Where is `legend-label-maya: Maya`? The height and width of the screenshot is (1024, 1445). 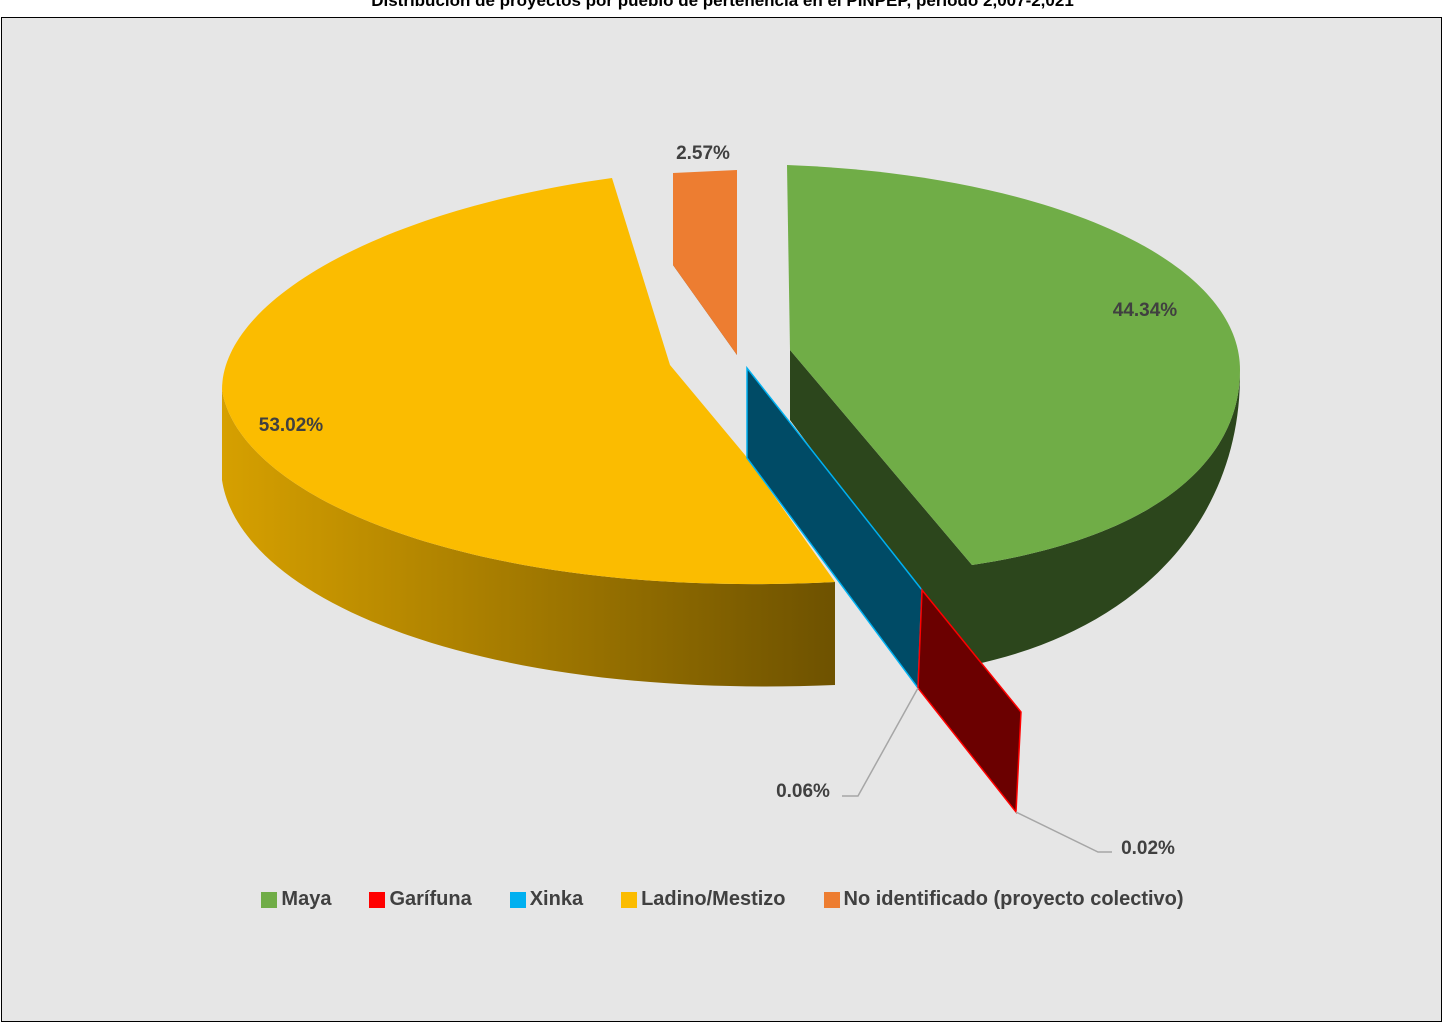
legend-label-maya: Maya is located at coordinates (306, 899).